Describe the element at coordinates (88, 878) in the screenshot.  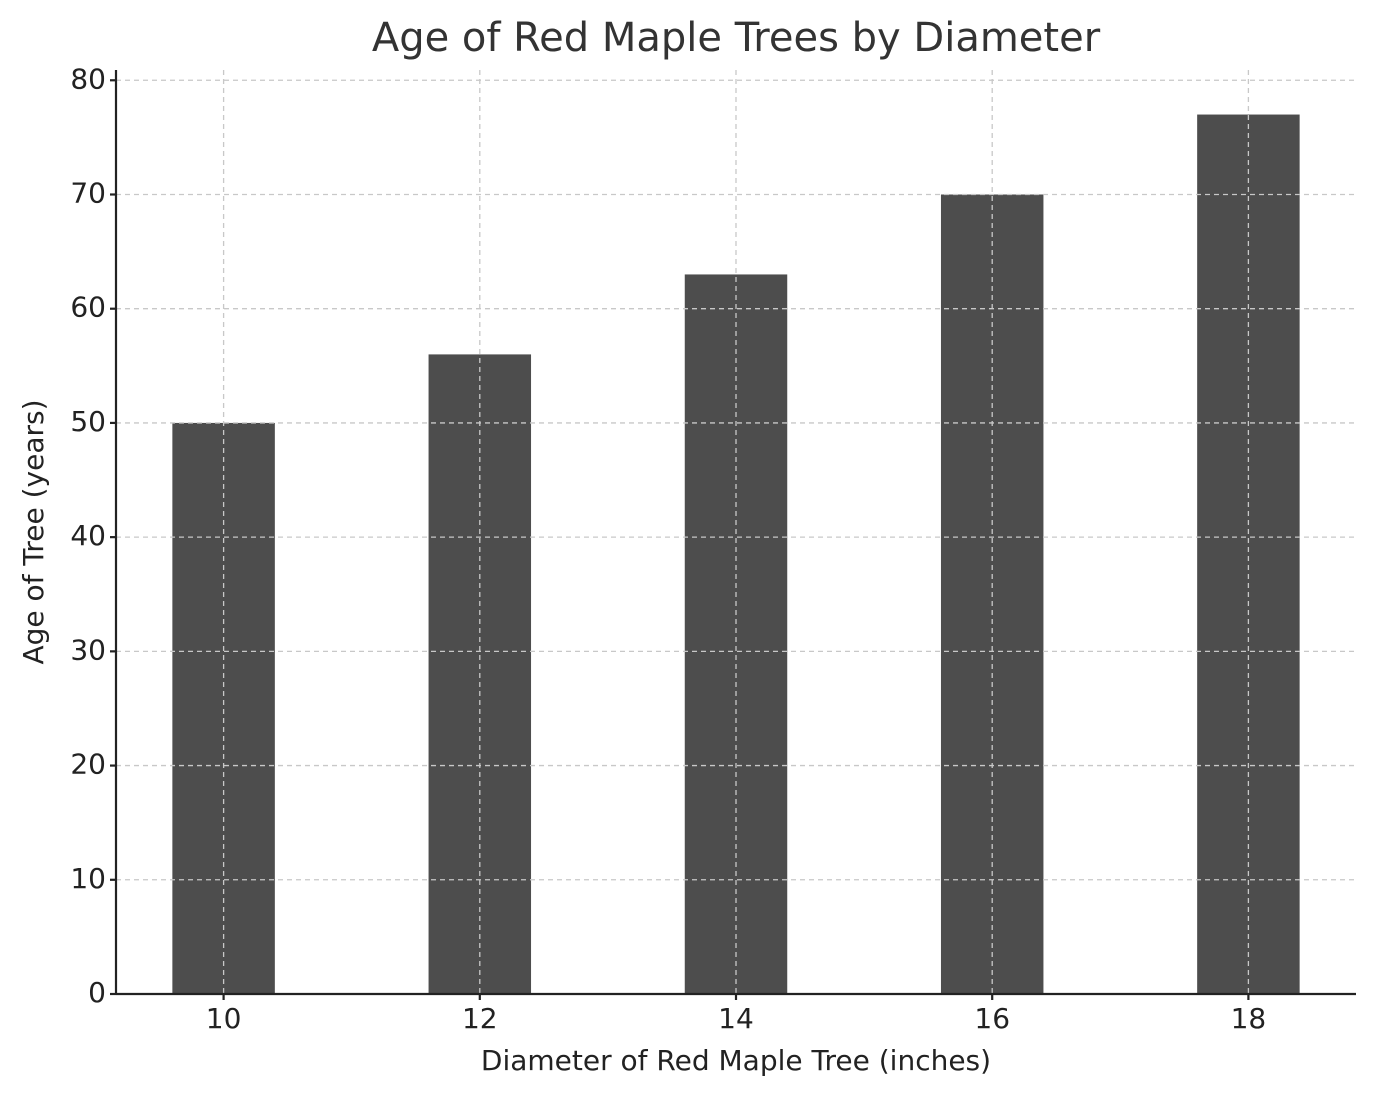
I see `y-tick-label: 10` at that location.